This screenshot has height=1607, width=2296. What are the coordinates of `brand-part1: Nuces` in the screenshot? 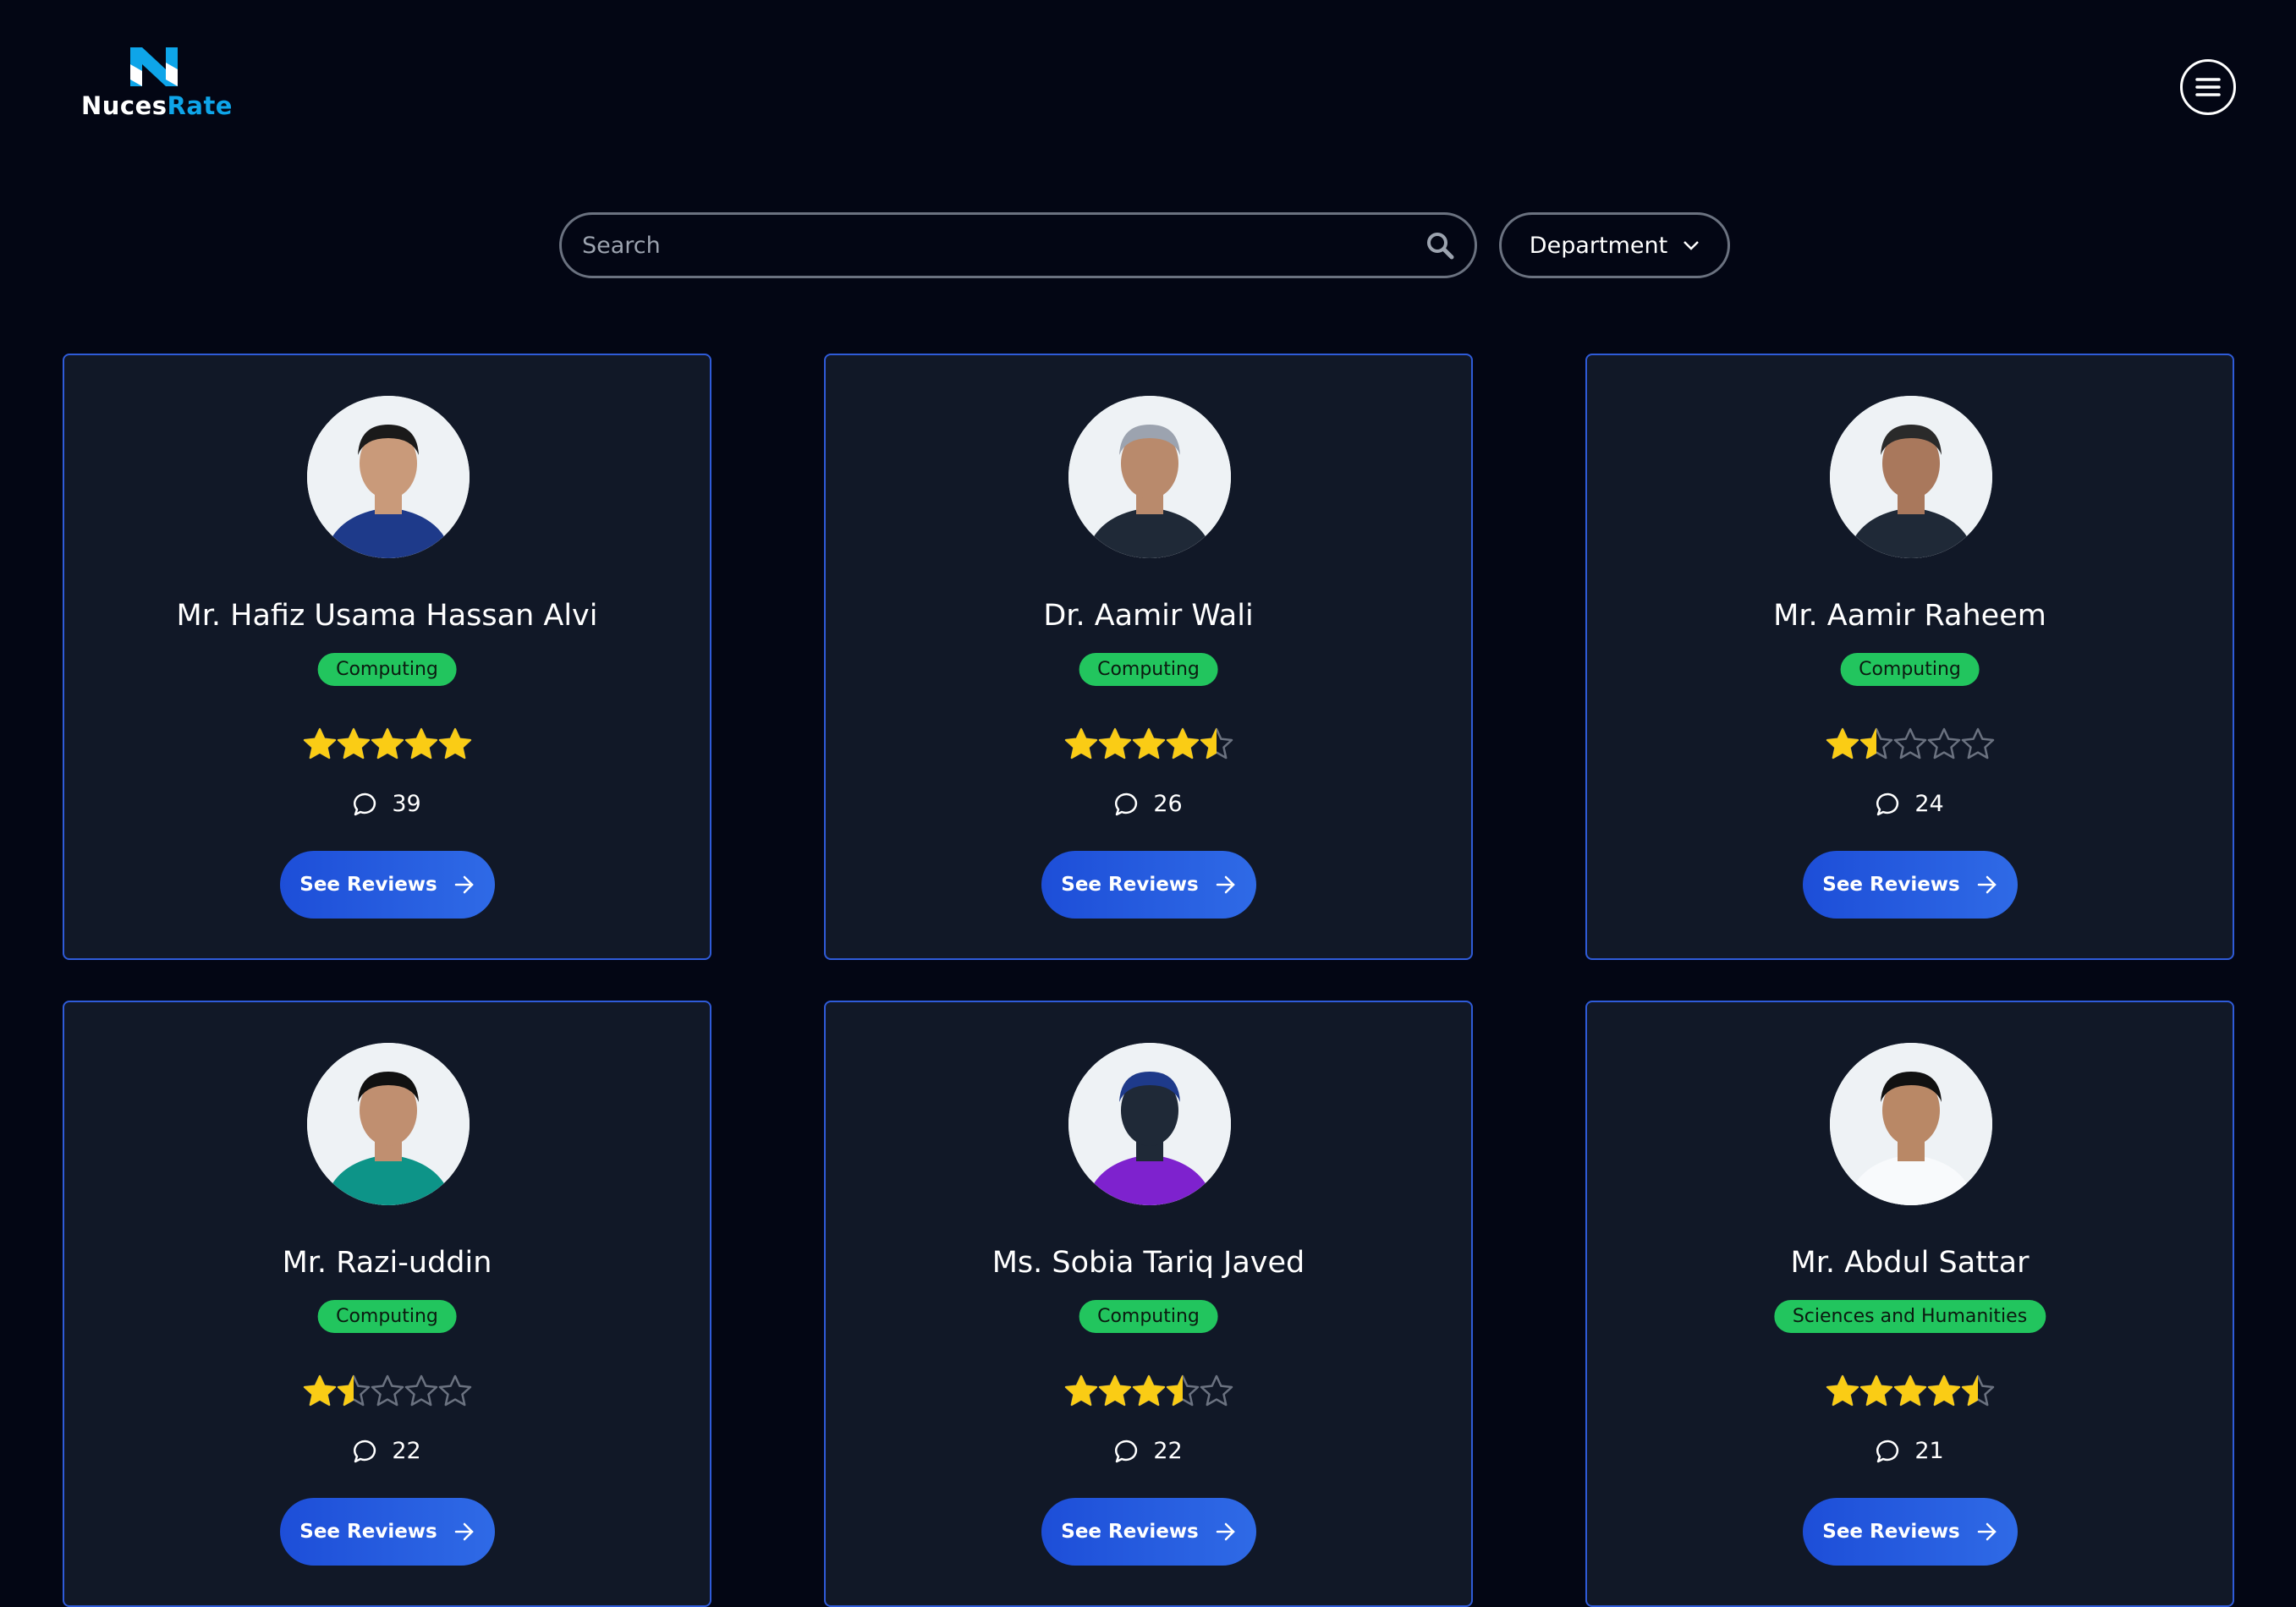 It's located at (124, 105).